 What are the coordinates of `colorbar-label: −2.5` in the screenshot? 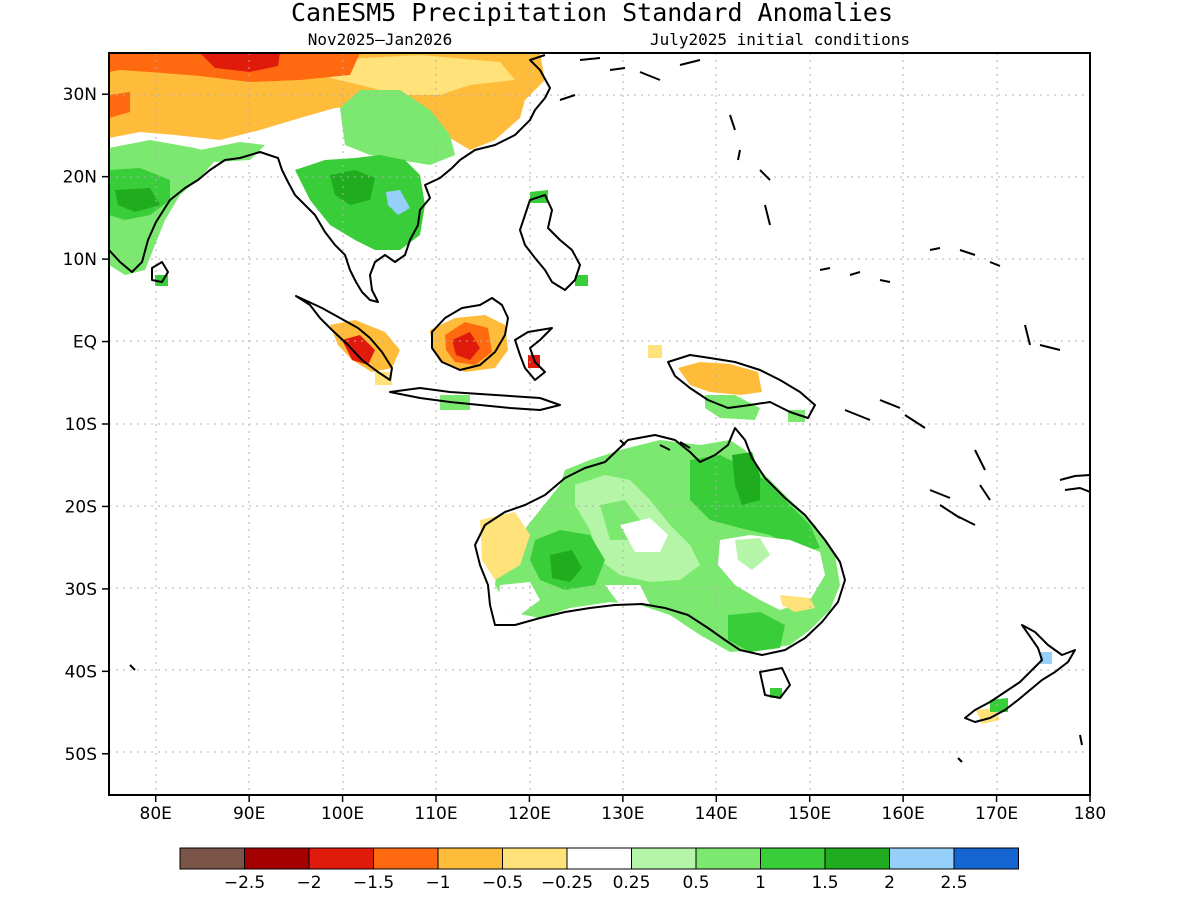 It's located at (244, 883).